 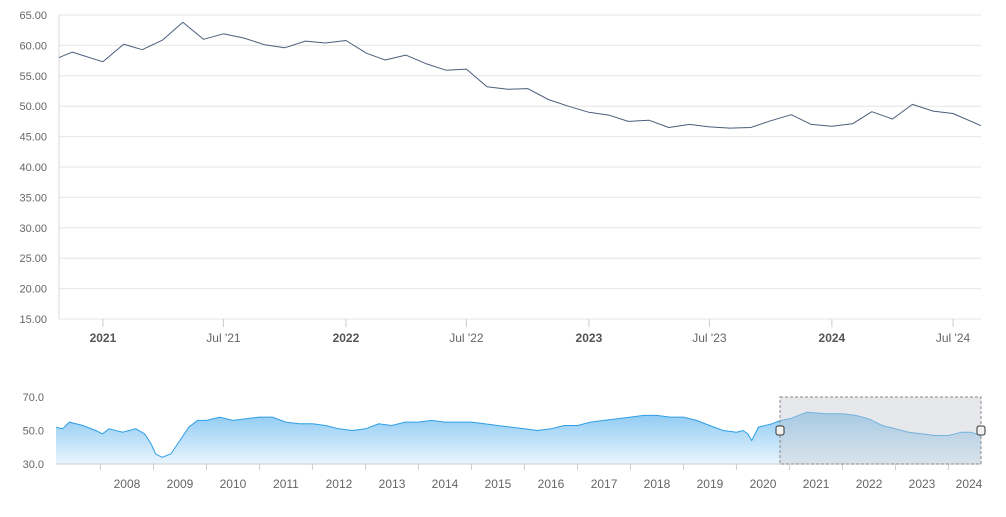 What do you see at coordinates (33, 77) in the screenshot?
I see `main-y-tick-label: 55.00` at bounding box center [33, 77].